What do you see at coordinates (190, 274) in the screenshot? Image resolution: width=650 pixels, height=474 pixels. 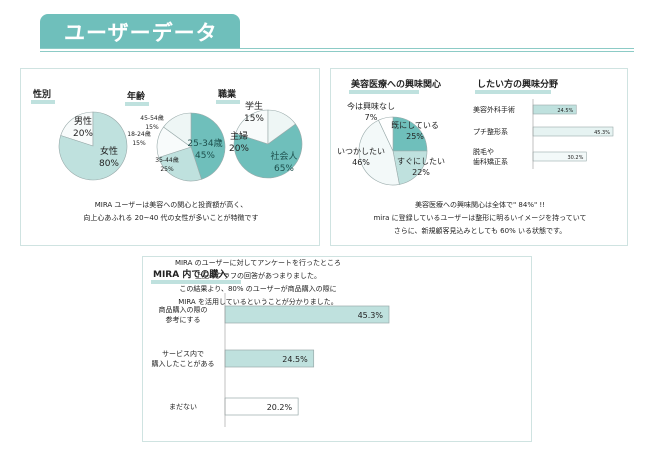 I see `purchase-chart-title: MIRA 内での購入` at bounding box center [190, 274].